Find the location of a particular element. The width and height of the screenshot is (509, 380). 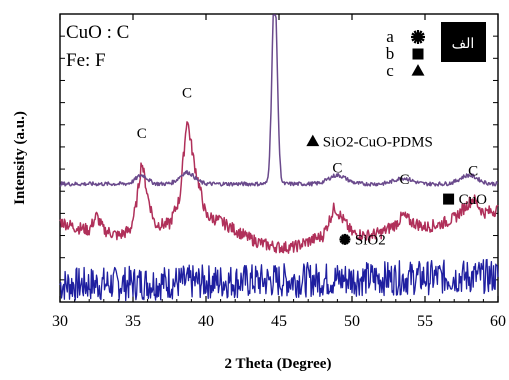

legend-letter-b: b is located at coordinates (390, 53).